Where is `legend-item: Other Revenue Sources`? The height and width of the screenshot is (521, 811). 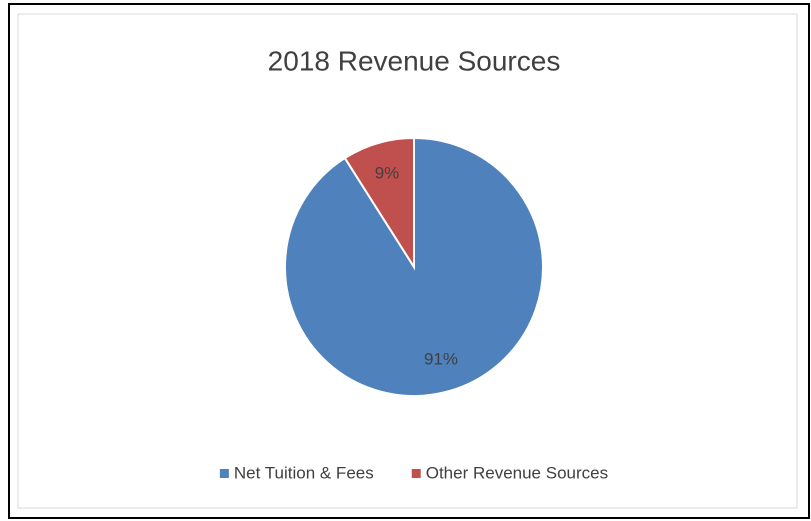
legend-item: Other Revenue Sources is located at coordinates (509, 472).